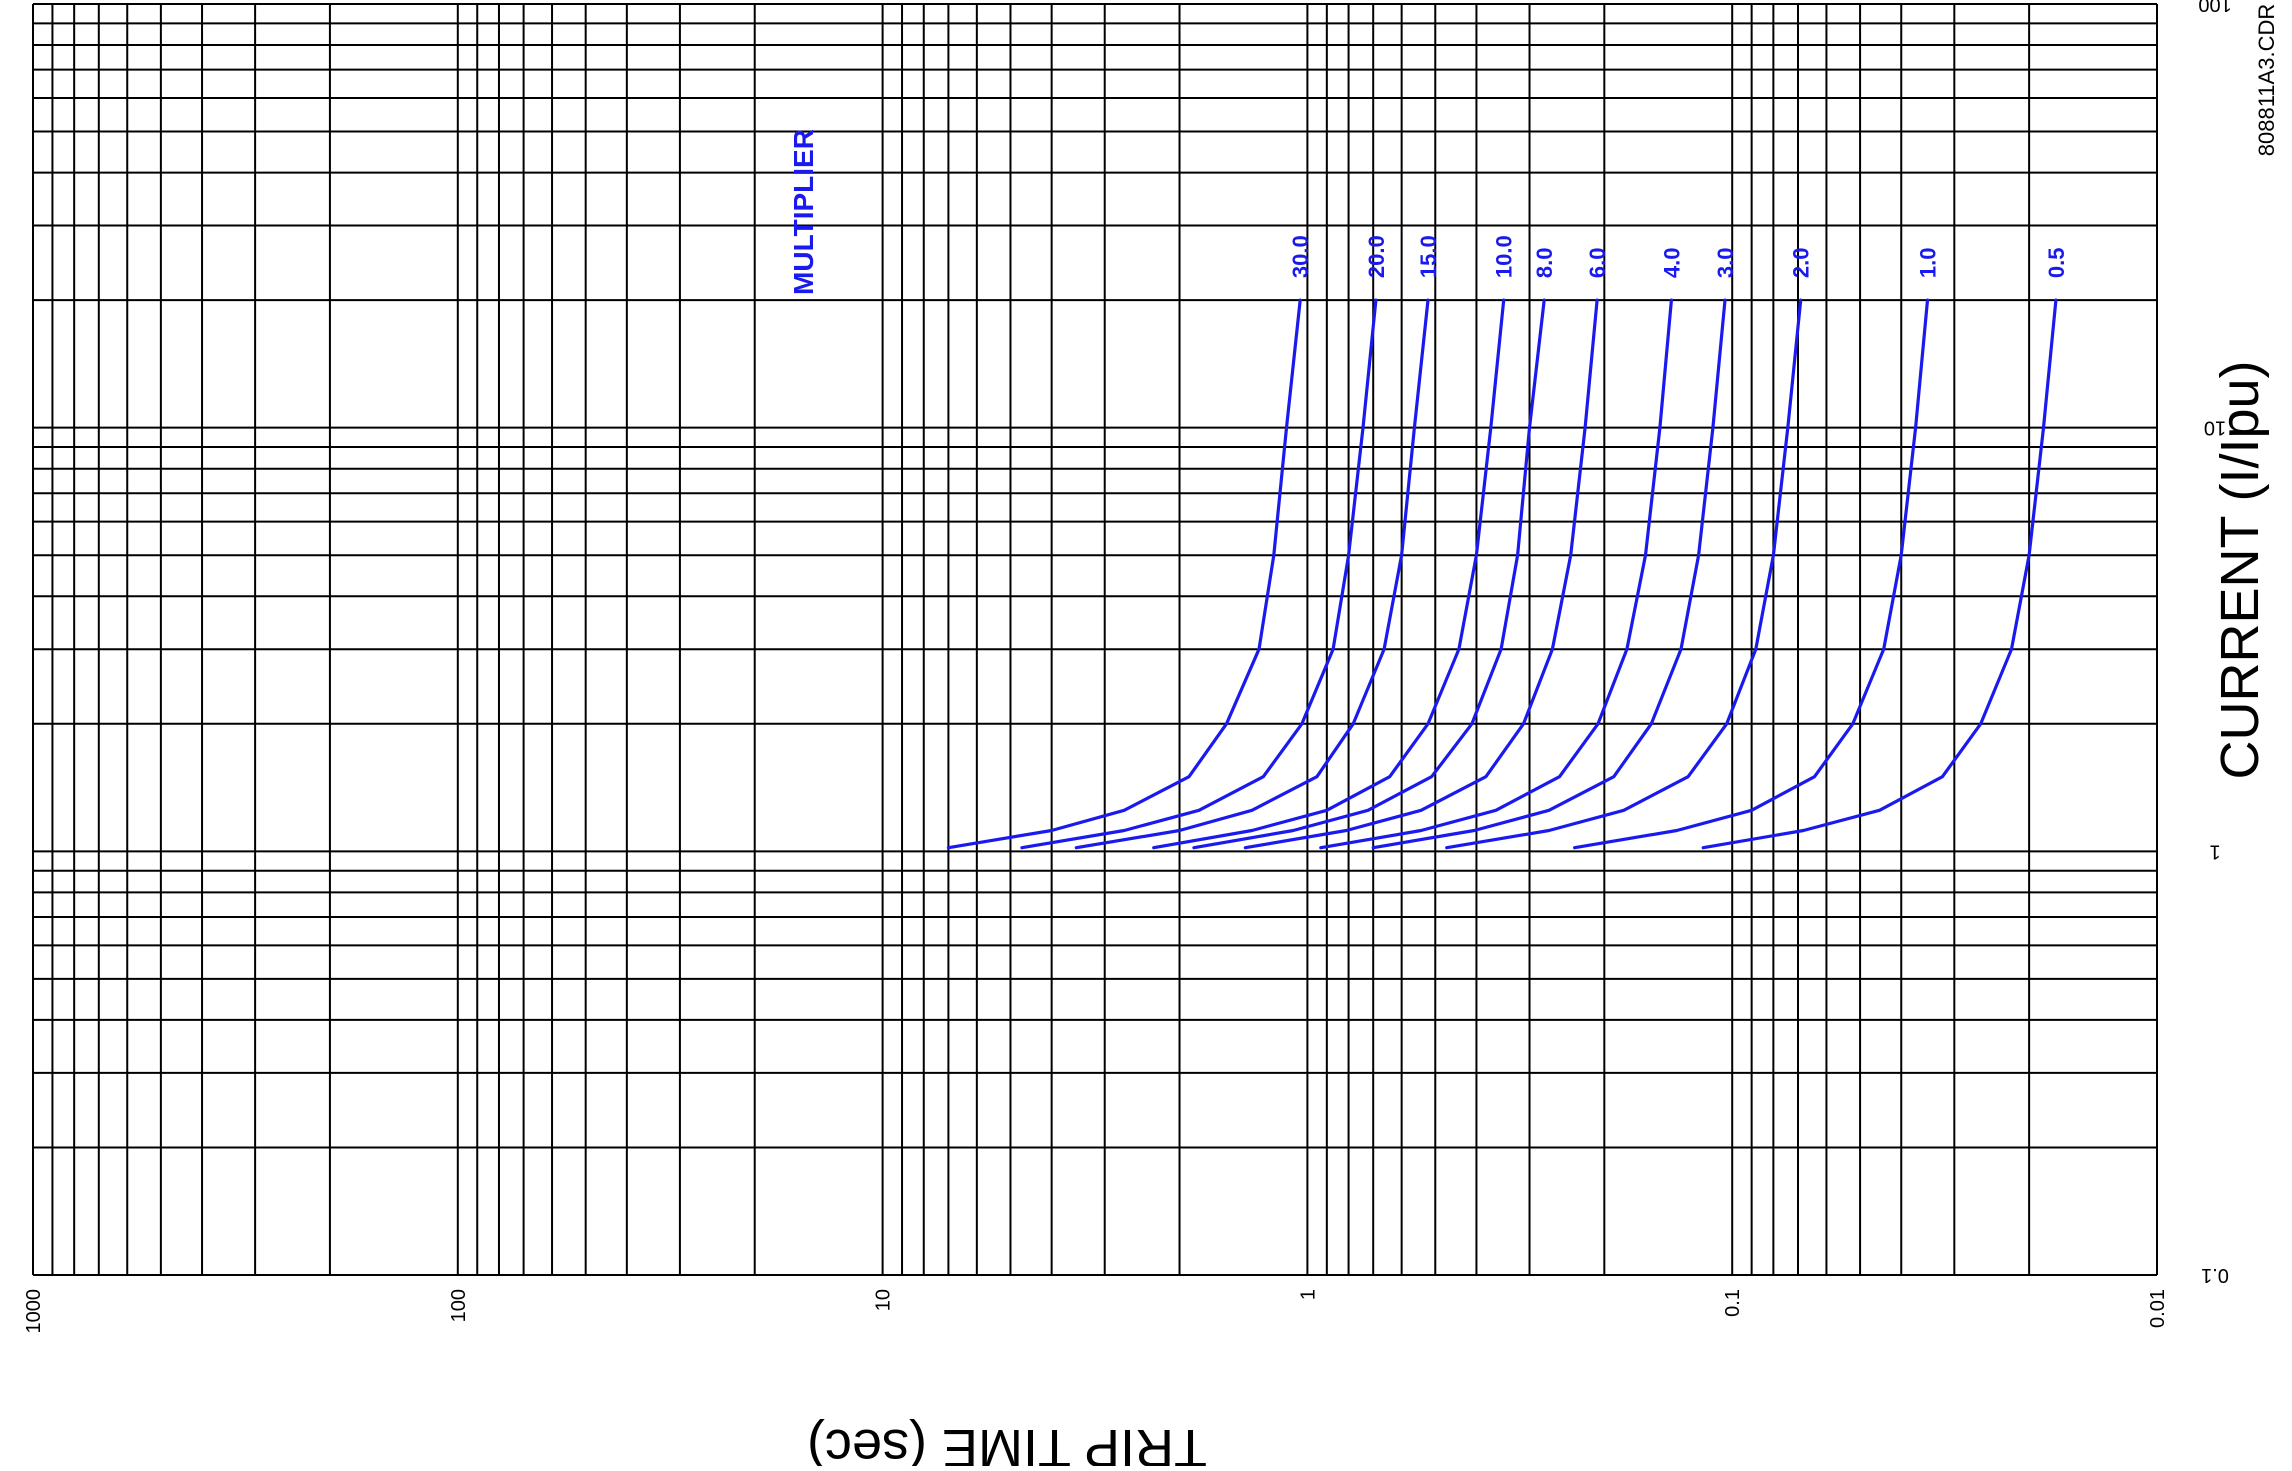 Image resolution: width=2292 pixels, height=1471 pixels. Describe the element at coordinates (2266, 80) in the screenshot. I see `drawing-code-label: 808811A3.CDR` at that location.